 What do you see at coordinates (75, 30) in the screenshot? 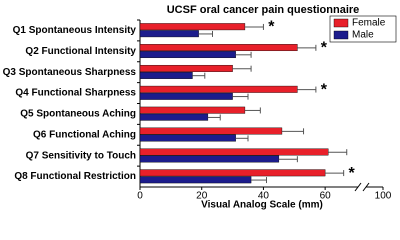
I see `category-label: Q1 Spontaneous Intensity` at bounding box center [75, 30].